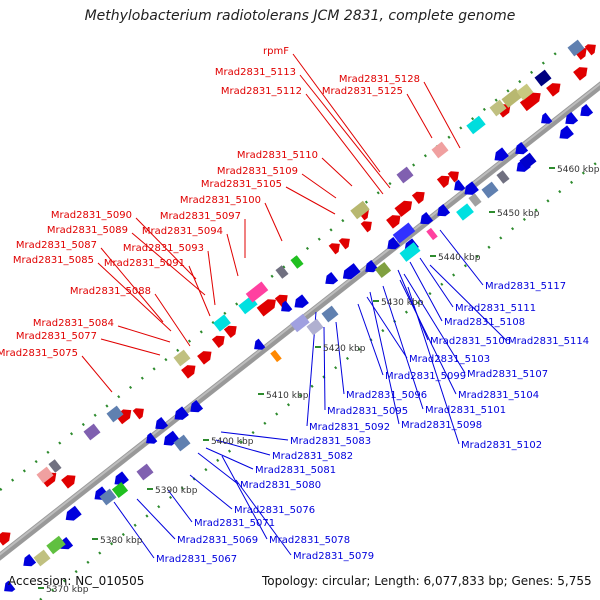 This screenshot has height=600, width=600. I want to click on forward-gene-label: Mrad2831_5100, so click(220, 200).